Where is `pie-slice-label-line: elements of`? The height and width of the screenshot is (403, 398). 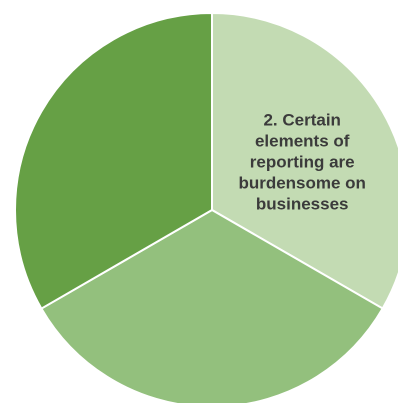 pie-slice-label-line: elements of is located at coordinates (302, 141).